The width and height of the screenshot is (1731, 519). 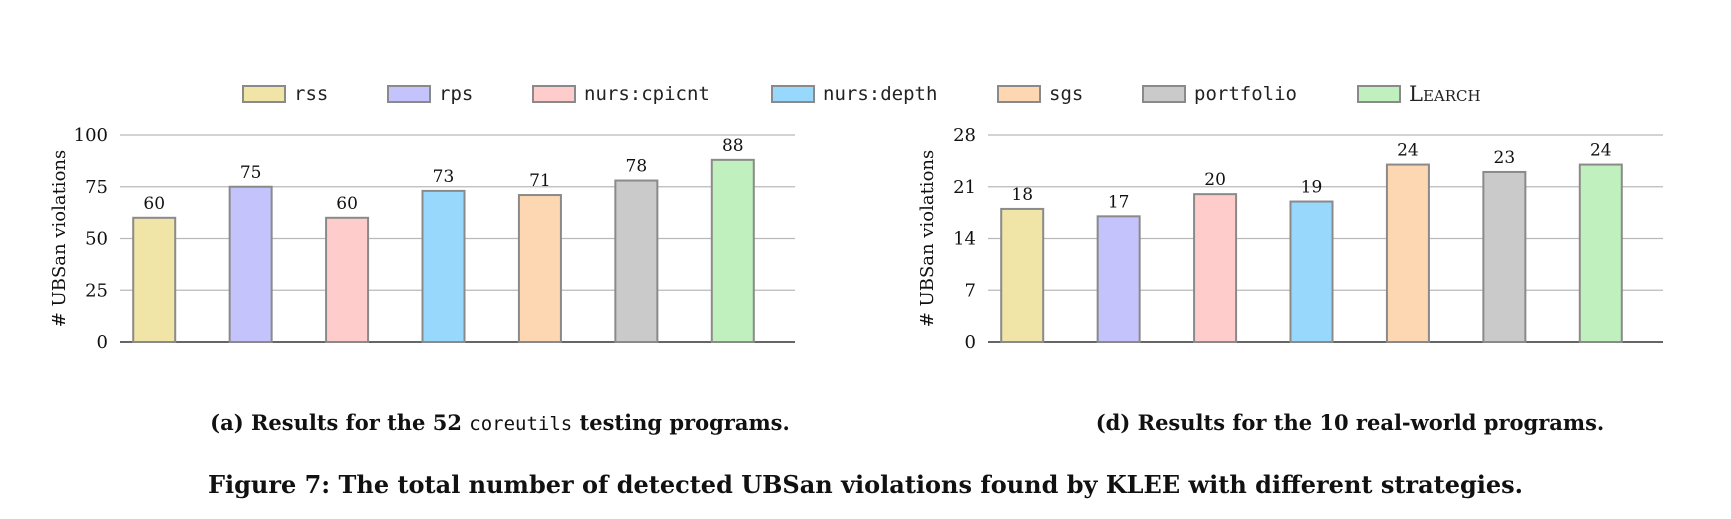 What do you see at coordinates (1445, 94) in the screenshot?
I see `legend-label: Learch` at bounding box center [1445, 94].